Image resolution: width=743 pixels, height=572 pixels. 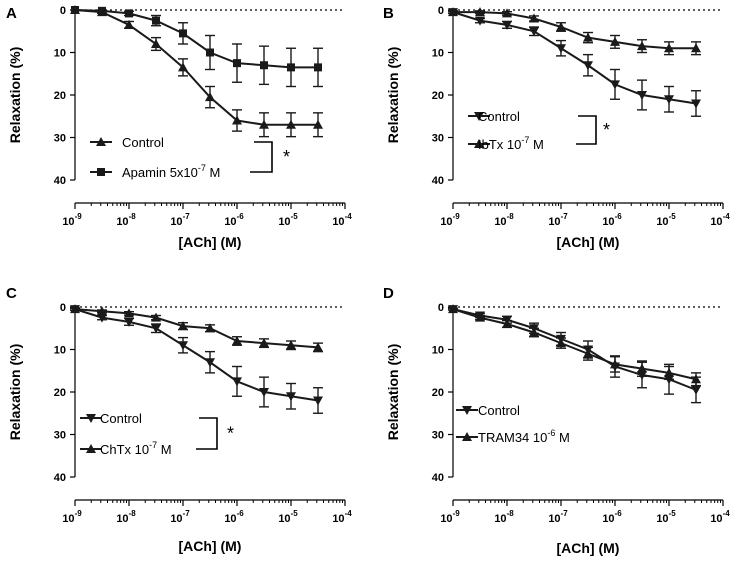 I want to click on legend-label: Control, so click(x=121, y=418).